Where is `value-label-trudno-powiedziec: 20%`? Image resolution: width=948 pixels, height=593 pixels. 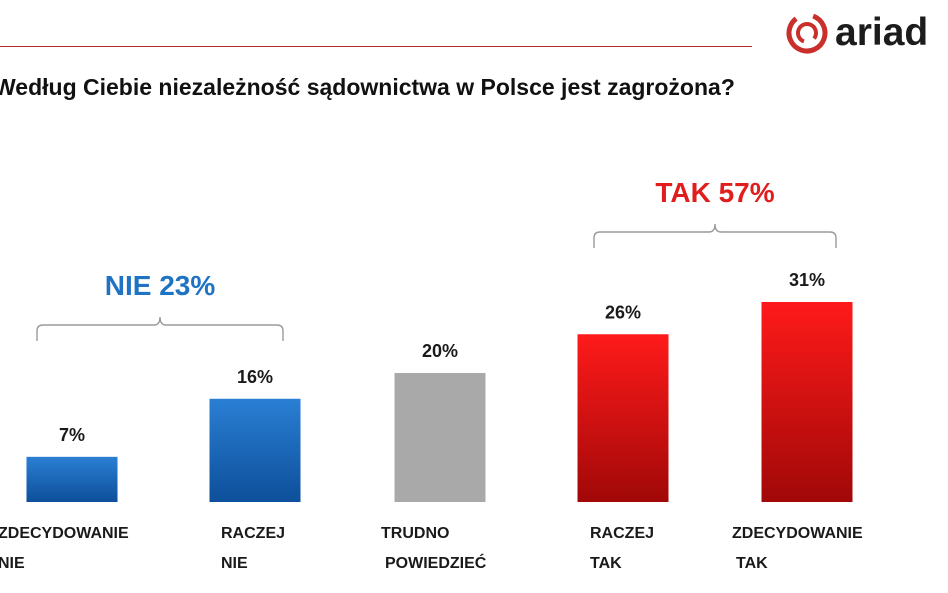 value-label-trudno-powiedziec: 20% is located at coordinates (440, 351).